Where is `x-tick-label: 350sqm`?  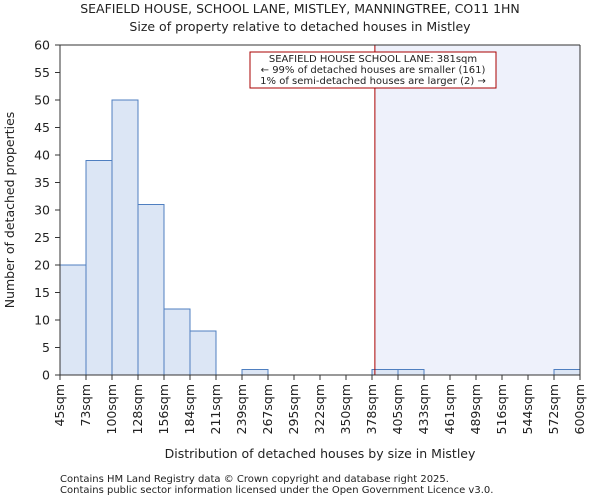 x-tick-label: 350sqm is located at coordinates (345, 409).